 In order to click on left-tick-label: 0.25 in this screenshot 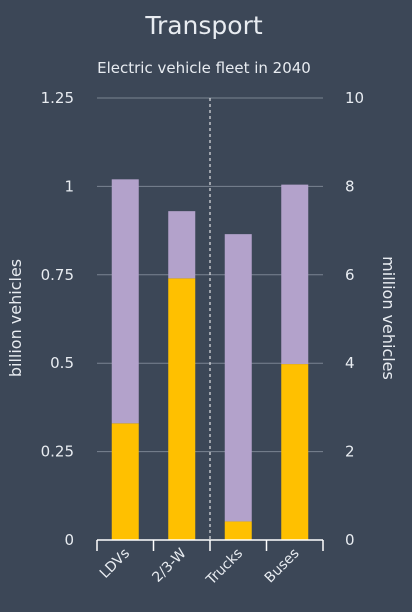, I will do `click(57, 452)`.